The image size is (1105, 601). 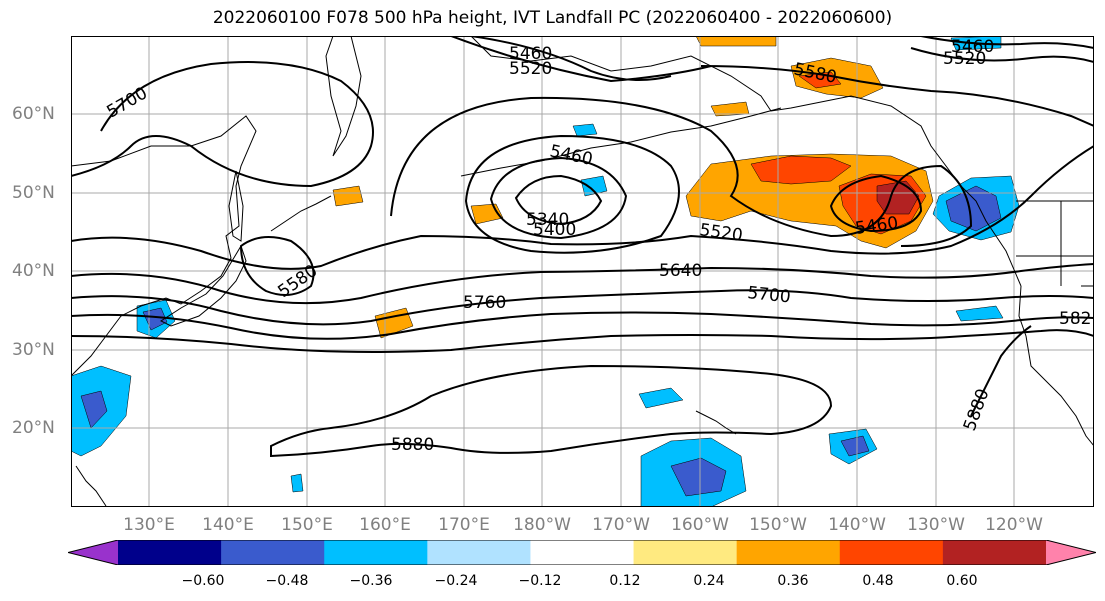 I want to click on lon-label: 160°E, so click(x=385, y=525).